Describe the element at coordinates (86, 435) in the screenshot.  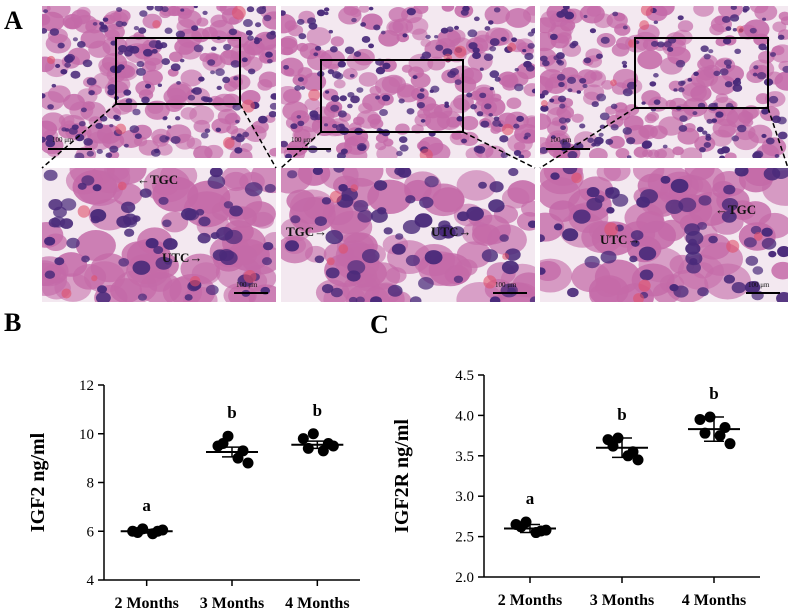
I see `y-tick-label: 10` at that location.